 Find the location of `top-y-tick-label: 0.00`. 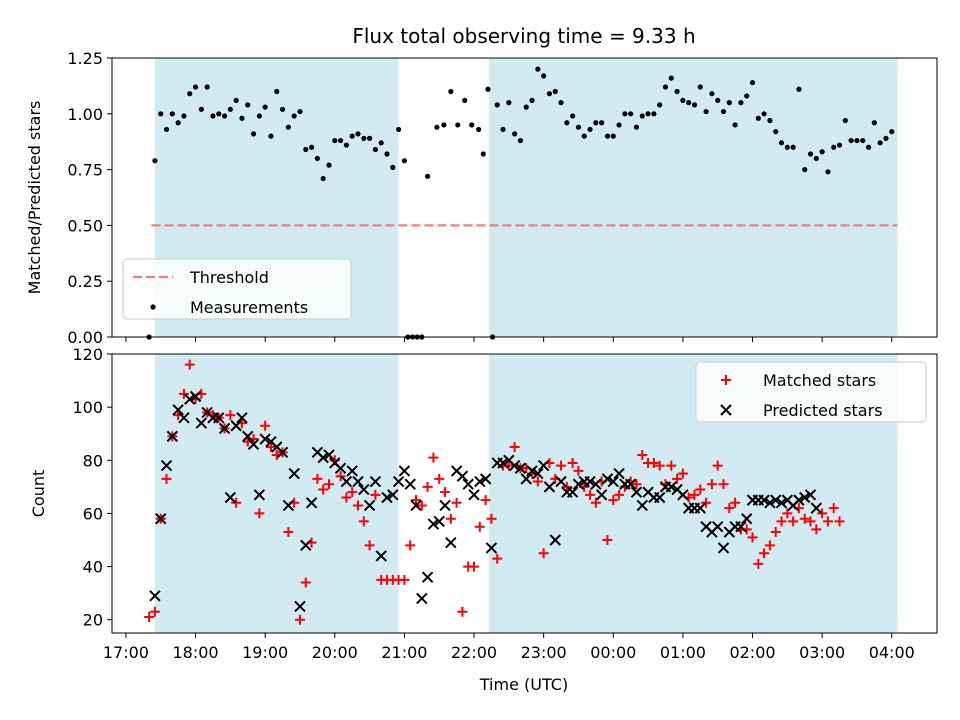

top-y-tick-label: 0.00 is located at coordinates (85, 337).